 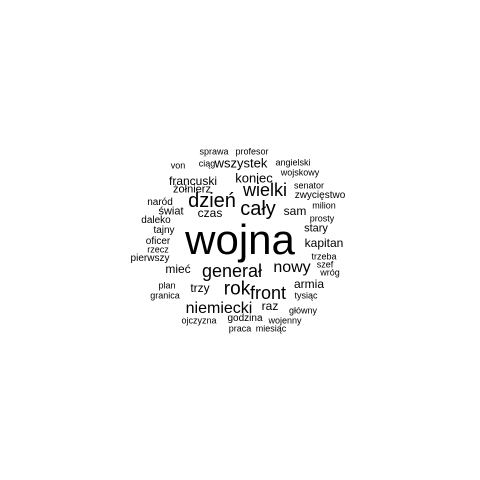 I want to click on word-nowy: nowy, so click(x=292, y=267).